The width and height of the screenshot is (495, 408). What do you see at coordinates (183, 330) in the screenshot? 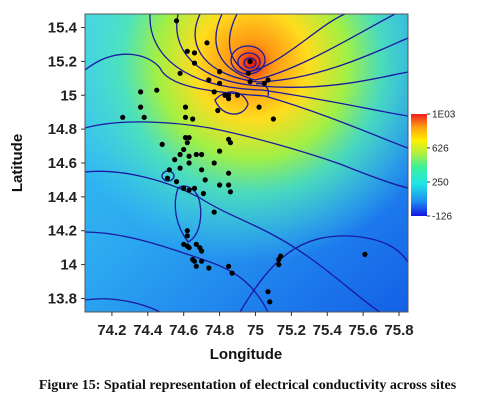
I see `x-tick-label: 74.6` at bounding box center [183, 330].